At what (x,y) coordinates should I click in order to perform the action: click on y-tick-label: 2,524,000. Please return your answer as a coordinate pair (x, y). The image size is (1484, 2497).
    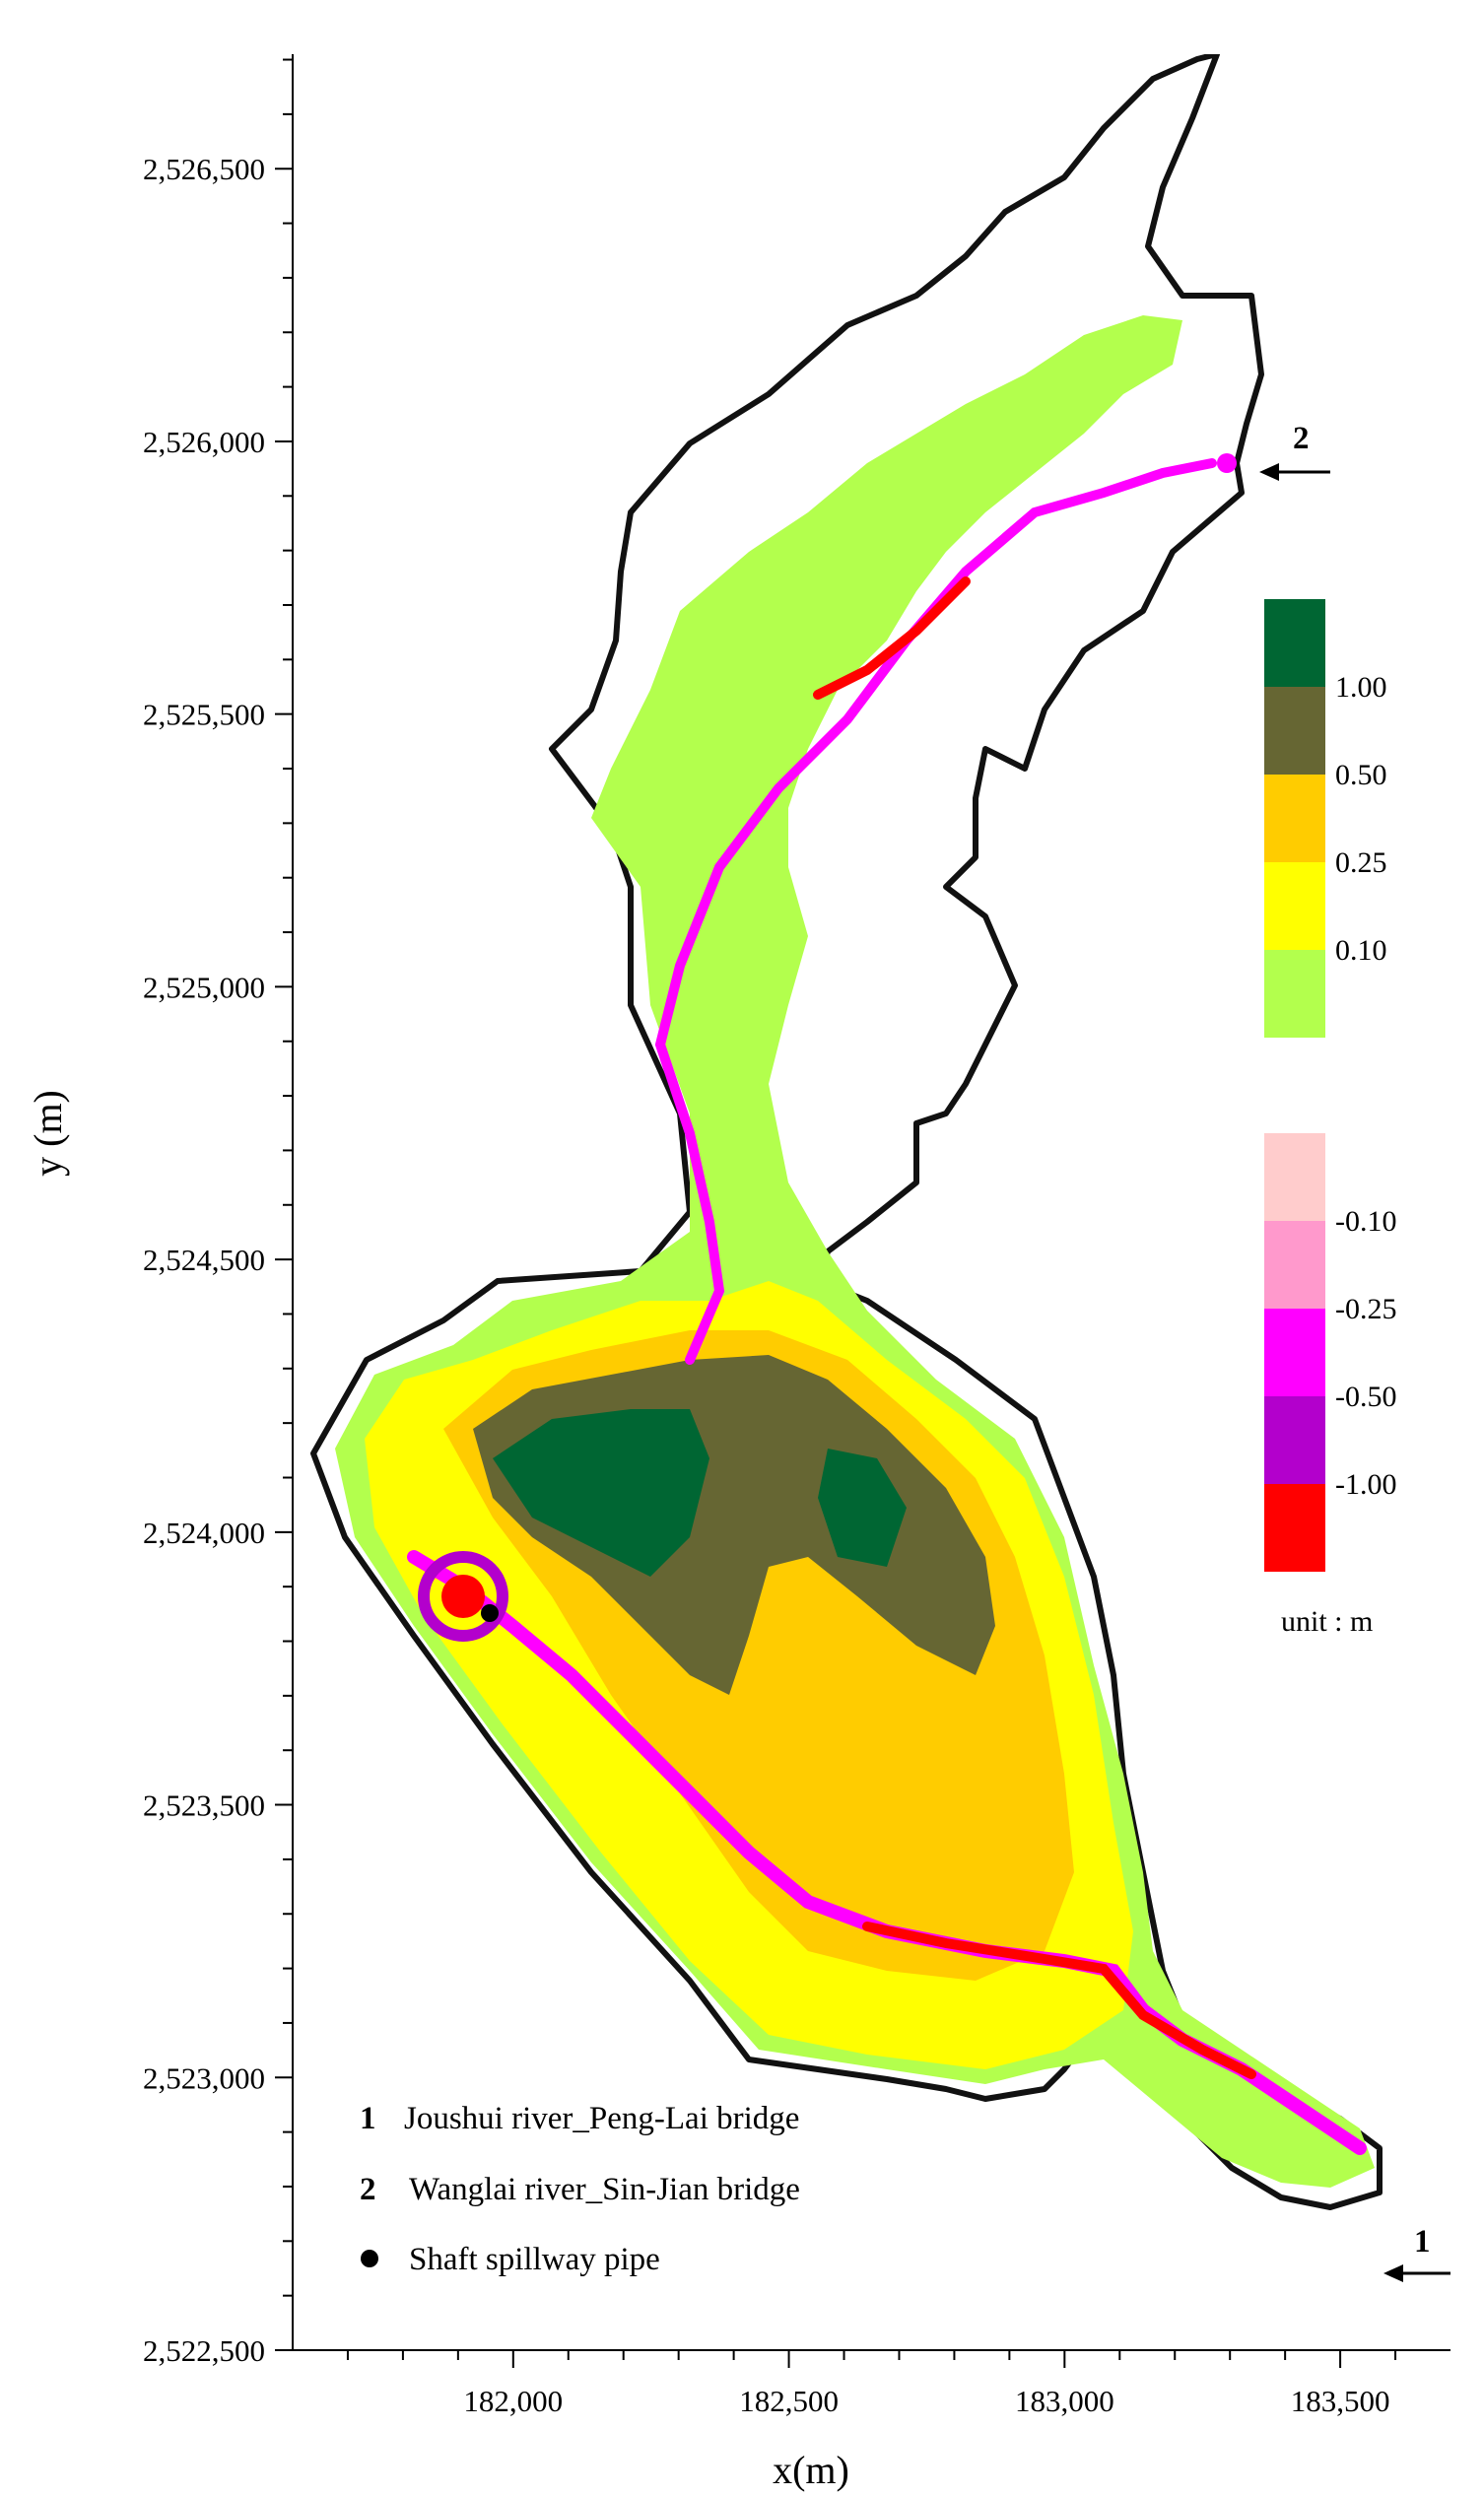
    Looking at the image, I should click on (204, 1533).